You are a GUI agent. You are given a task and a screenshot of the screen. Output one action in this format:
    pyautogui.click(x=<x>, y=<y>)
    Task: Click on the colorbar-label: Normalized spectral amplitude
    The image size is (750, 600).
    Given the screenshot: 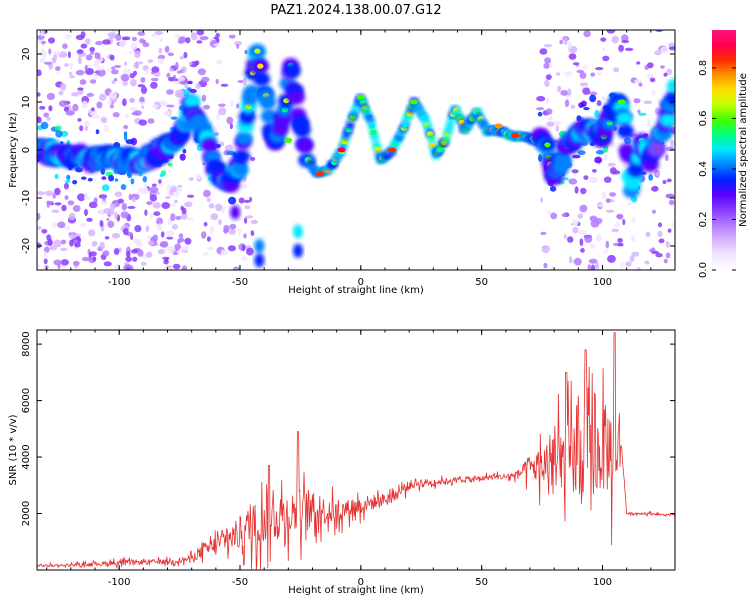 What is the action you would take?
    pyautogui.click(x=743, y=150)
    